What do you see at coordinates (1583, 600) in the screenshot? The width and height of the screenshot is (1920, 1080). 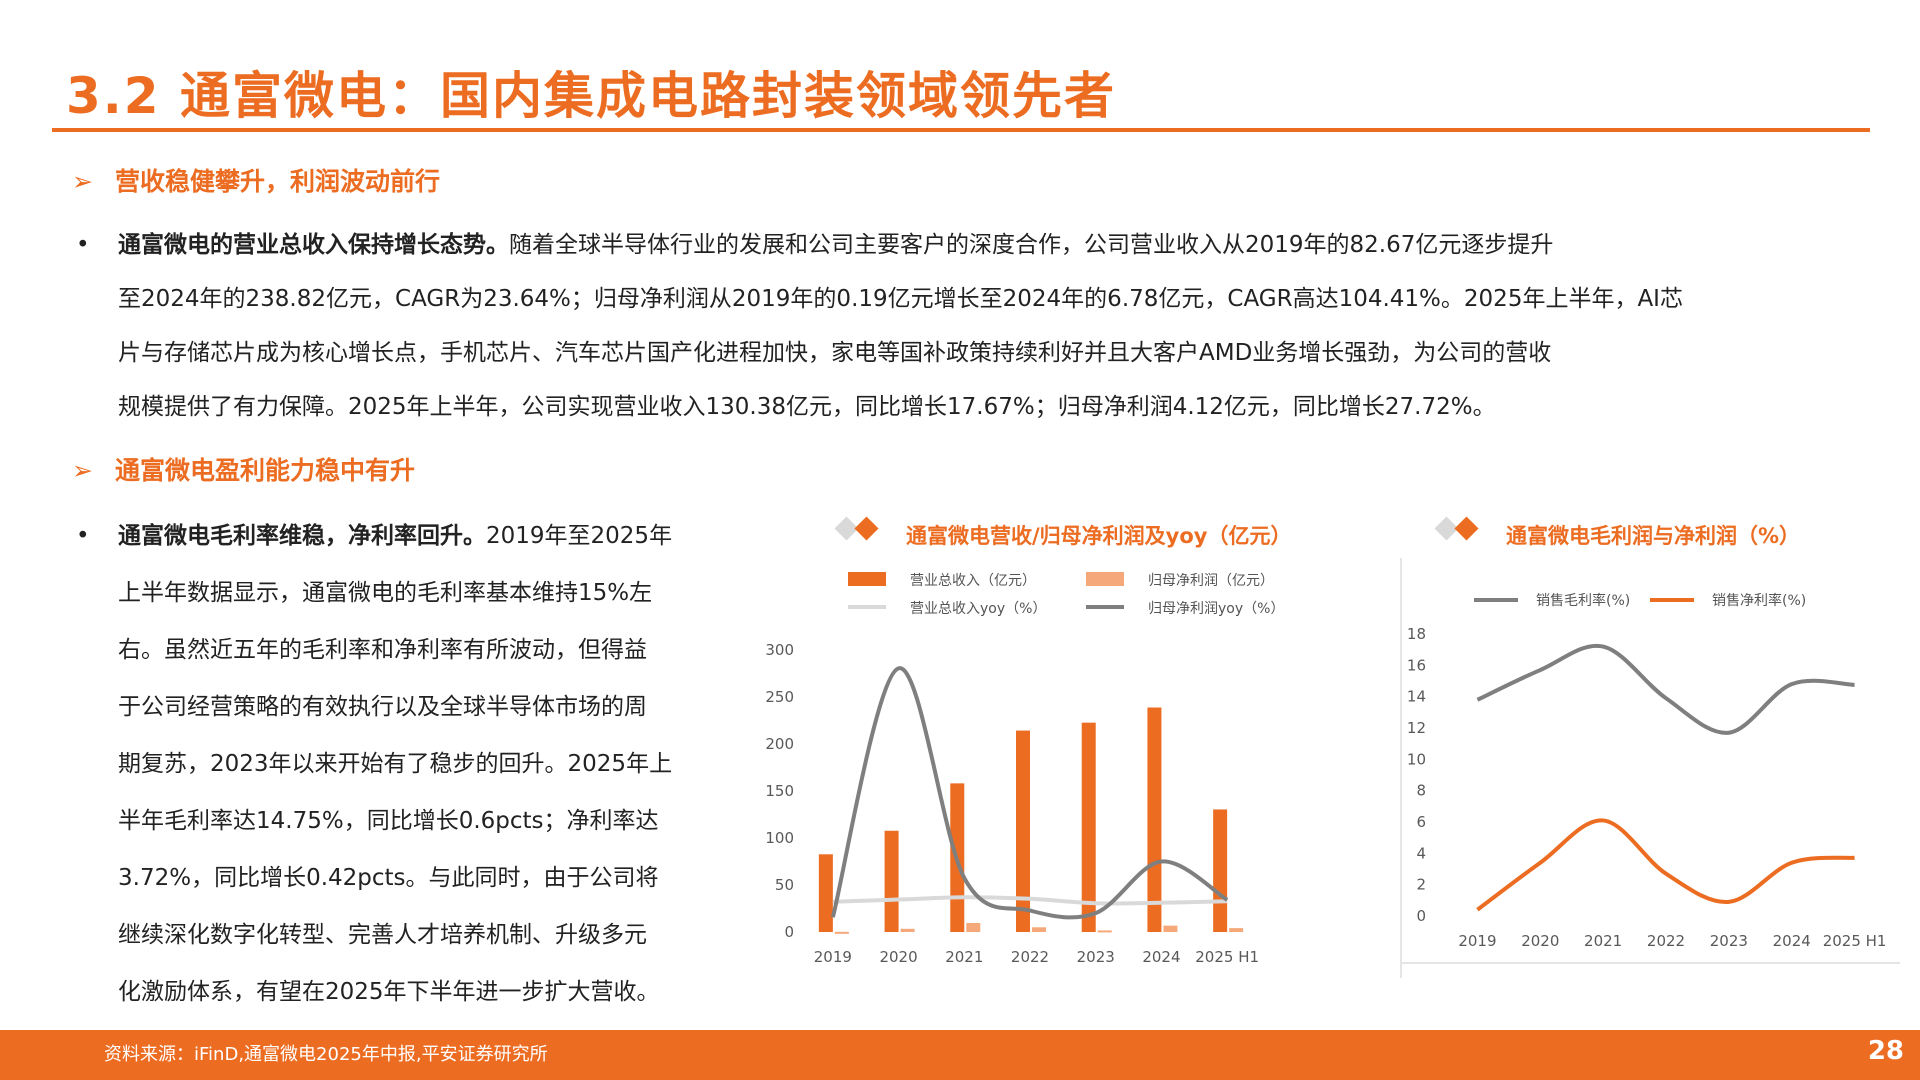 I see `legend-label: 销售毛利率(%)` at bounding box center [1583, 600].